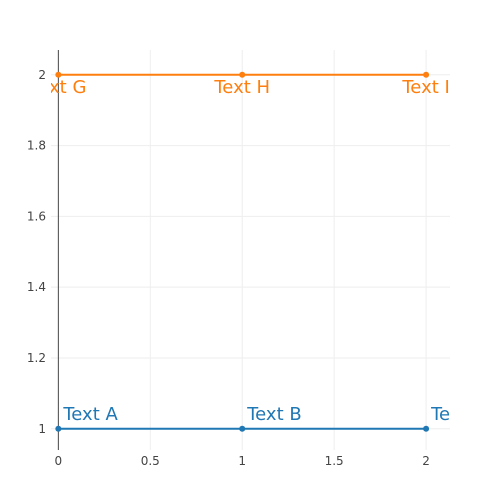 Image resolution: width=500 pixels, height=500 pixels. What do you see at coordinates (42, 429) in the screenshot?
I see `y-tick-label: 1` at bounding box center [42, 429].